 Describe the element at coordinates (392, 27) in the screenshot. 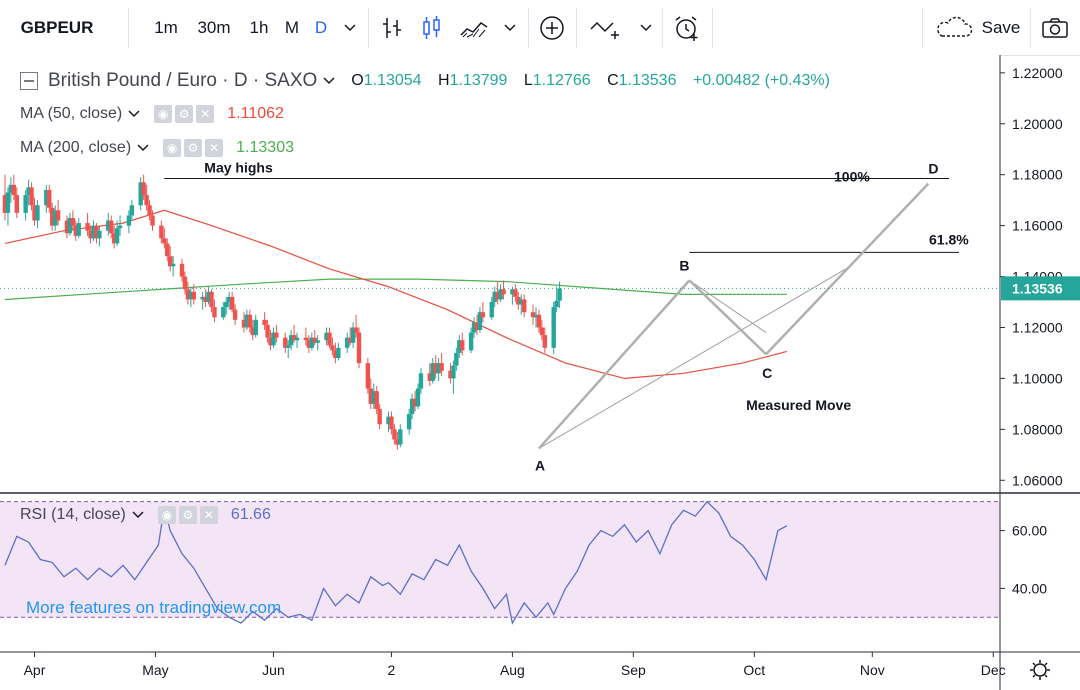

I see `bar-style-button` at that location.